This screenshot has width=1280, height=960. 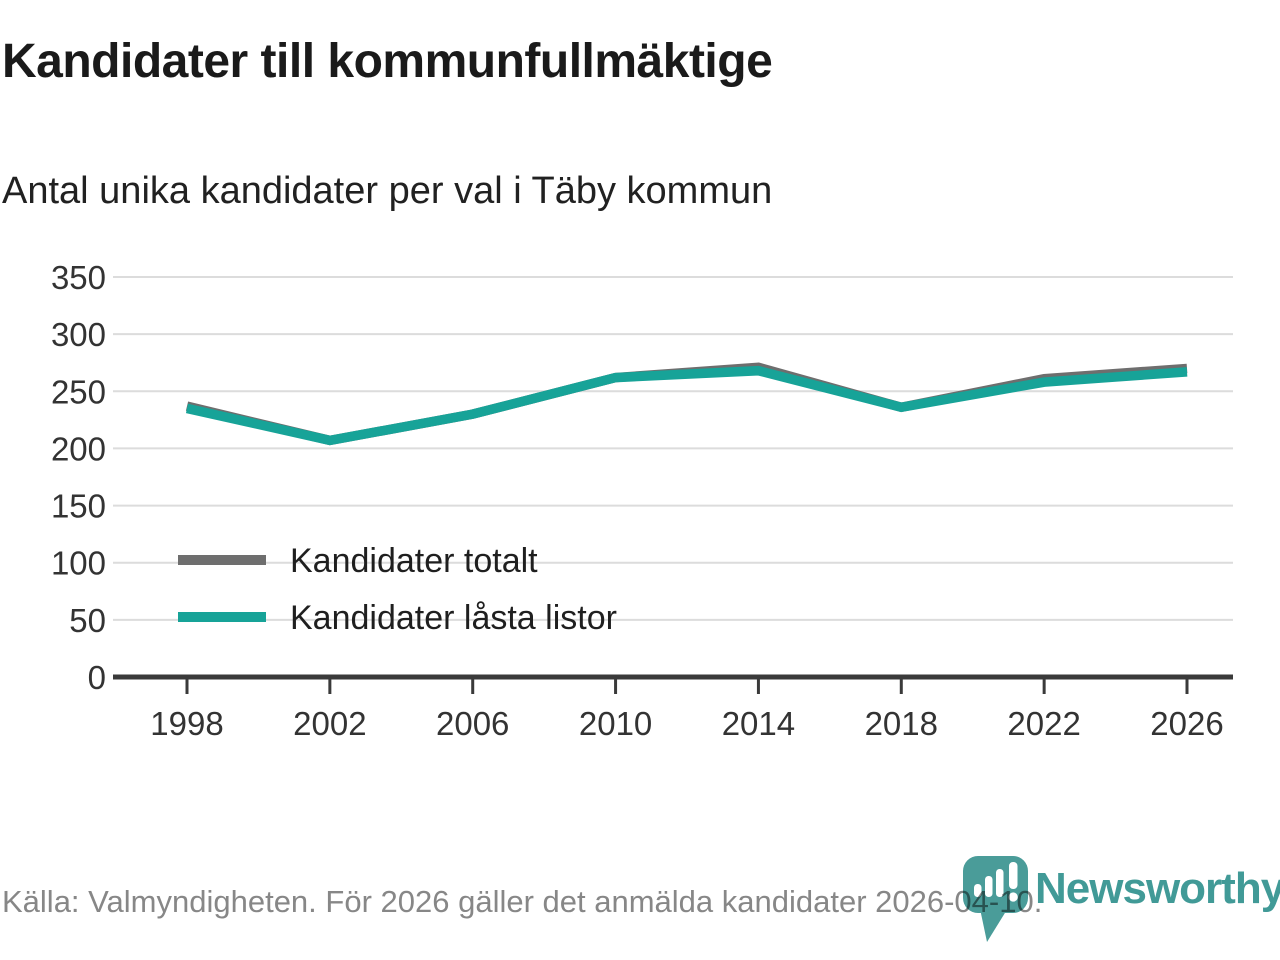 I want to click on newsworthy-wordmark: Newsworthy, so click(x=1157, y=888).